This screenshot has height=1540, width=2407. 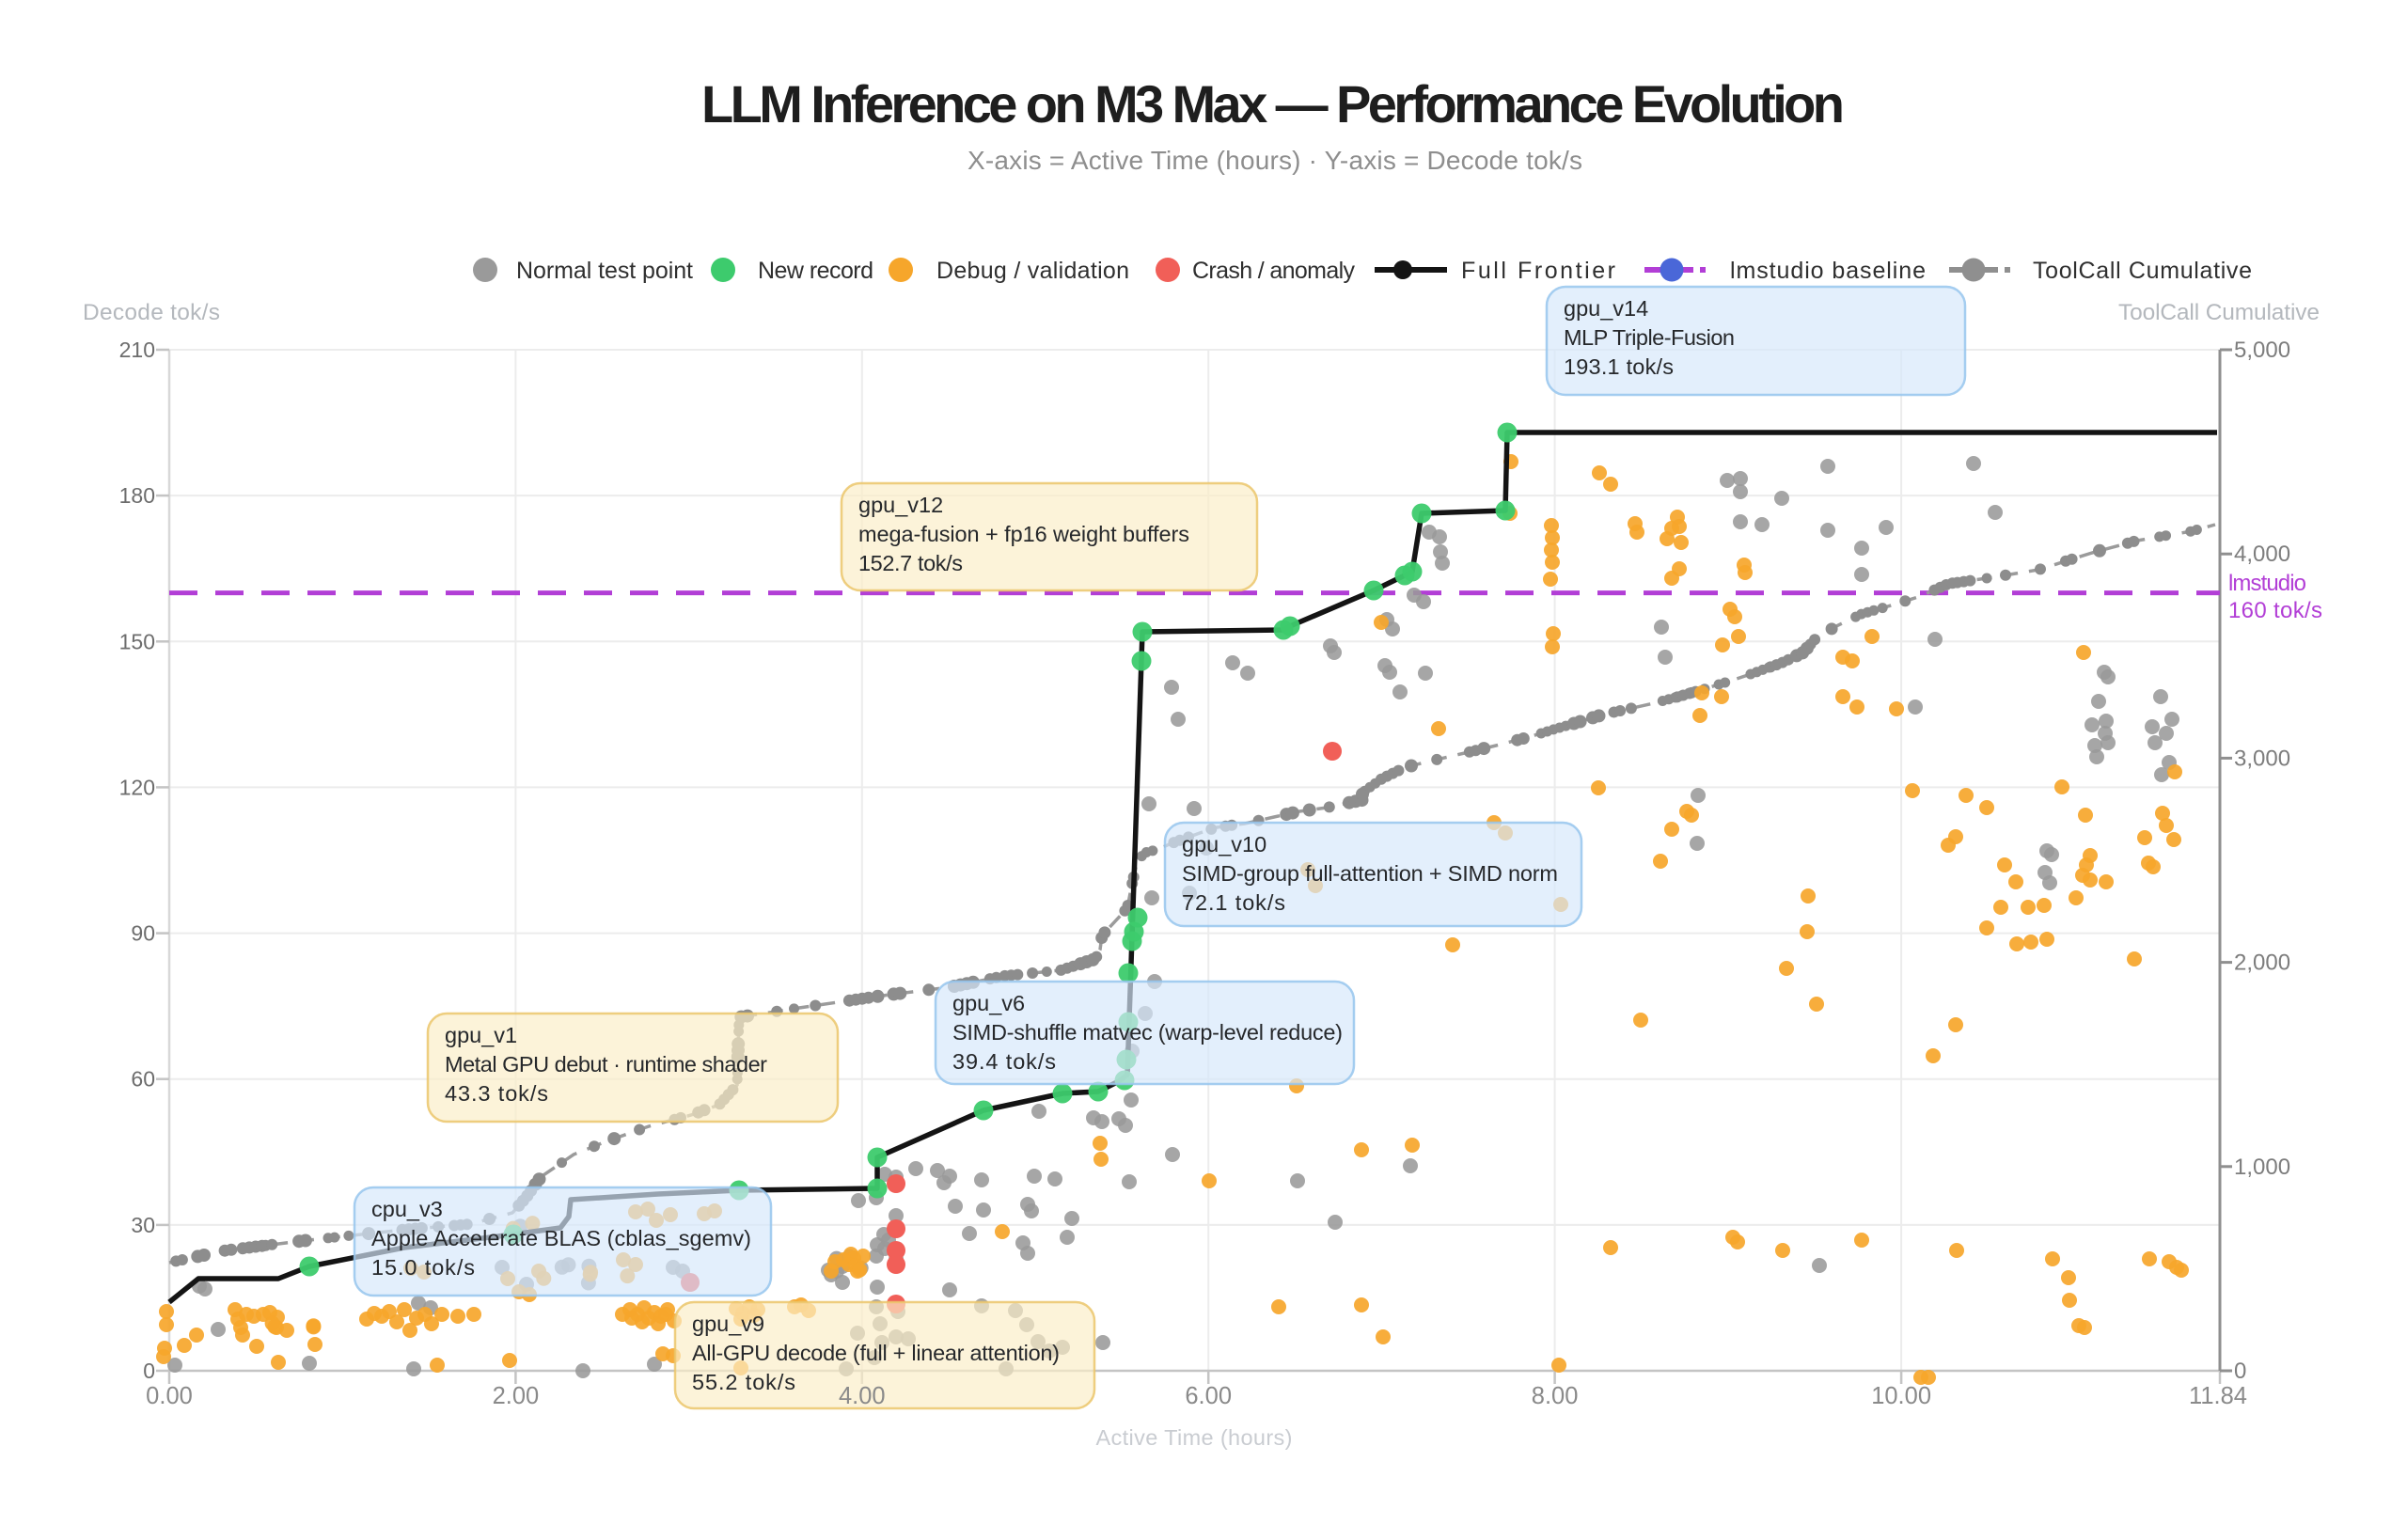 I want to click on svg-text: 180, so click(x=137, y=496).